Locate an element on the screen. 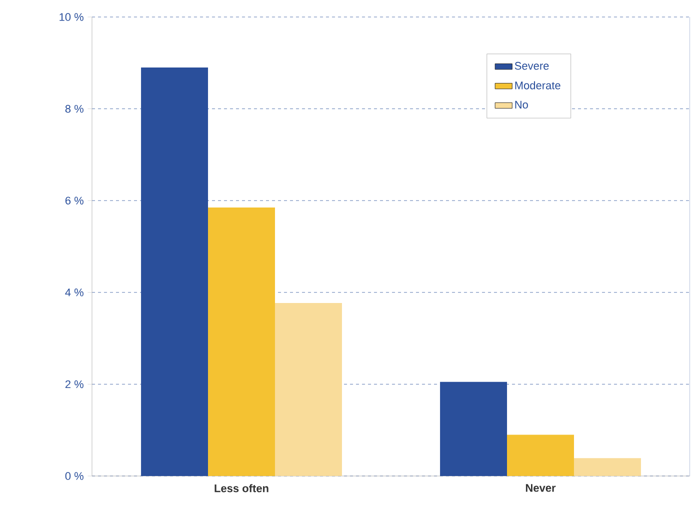  y-tick-label: 6 % is located at coordinates (74, 200).